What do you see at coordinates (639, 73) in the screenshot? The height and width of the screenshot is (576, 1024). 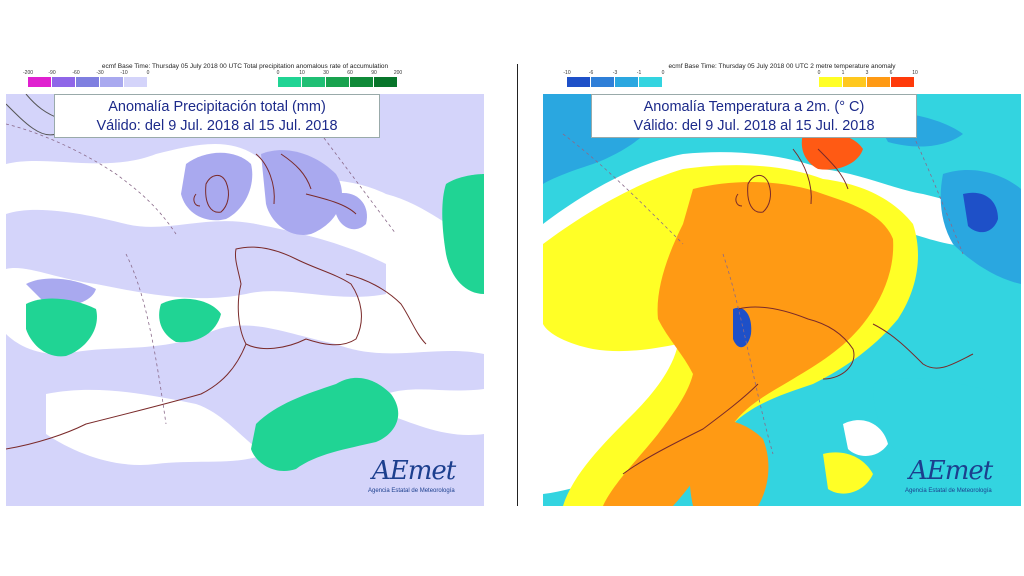 I see `right-legend-tick: -1` at bounding box center [639, 73].